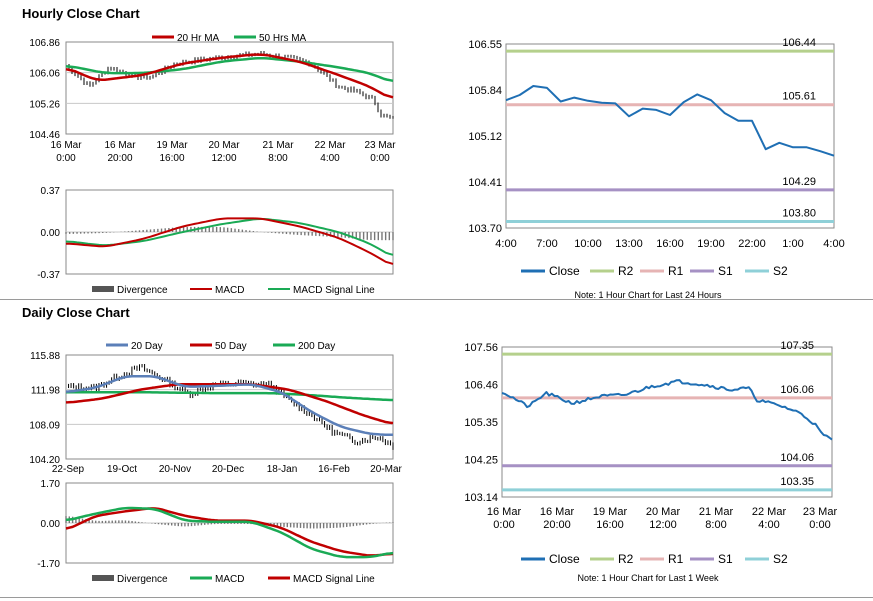 The width and height of the screenshot is (873, 601). What do you see at coordinates (588, 244) in the screenshot?
I see `hourly-pivot-x-tick: 10:00` at bounding box center [588, 244].